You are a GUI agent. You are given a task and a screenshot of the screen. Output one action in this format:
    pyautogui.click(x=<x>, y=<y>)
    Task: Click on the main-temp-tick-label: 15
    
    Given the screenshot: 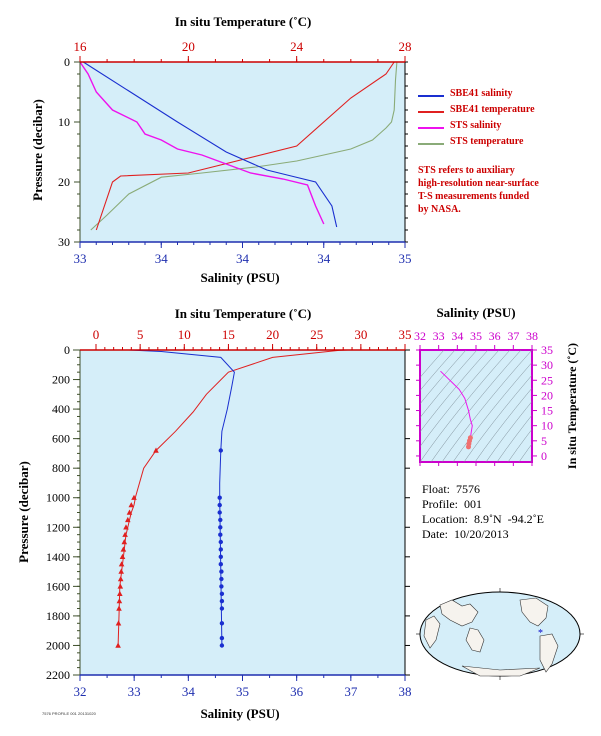 What is the action you would take?
    pyautogui.click(x=228, y=334)
    